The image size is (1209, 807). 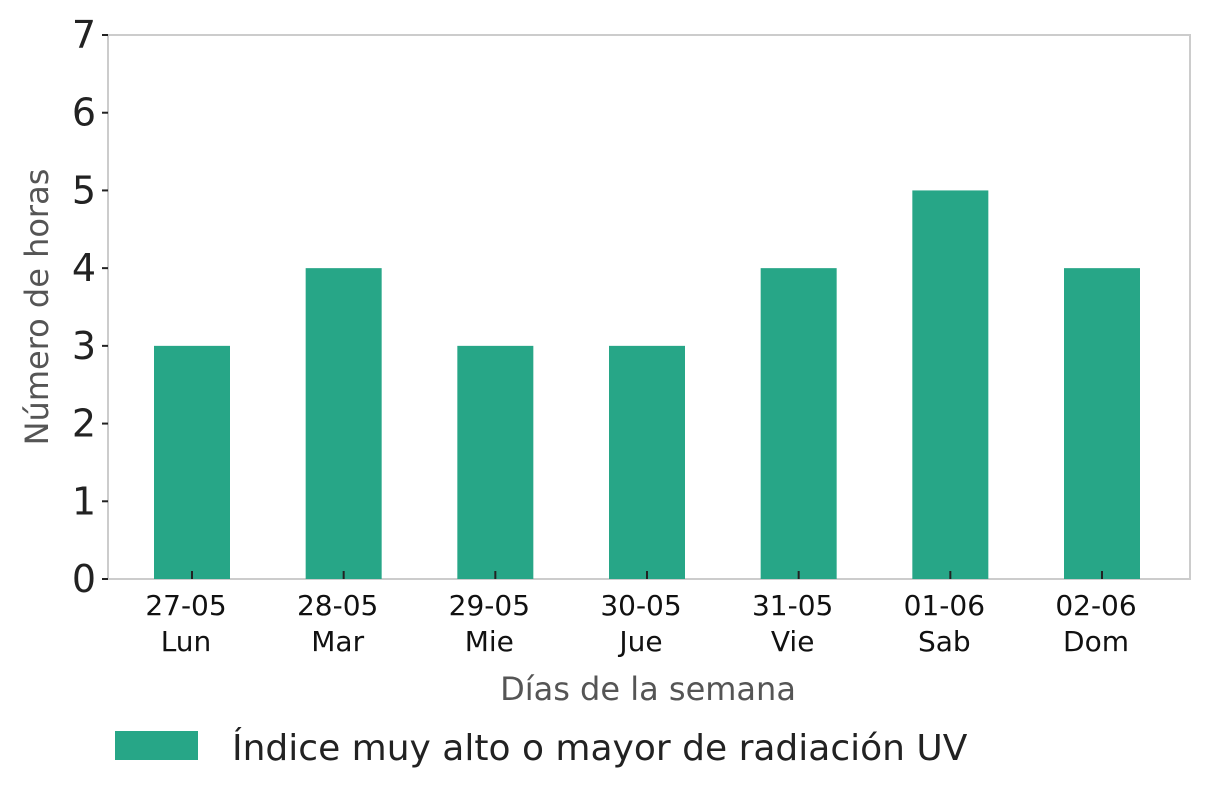 I want to click on y-axis-ticks: 0 1 2 3 4 5 6 7, so click(x=90, y=307).